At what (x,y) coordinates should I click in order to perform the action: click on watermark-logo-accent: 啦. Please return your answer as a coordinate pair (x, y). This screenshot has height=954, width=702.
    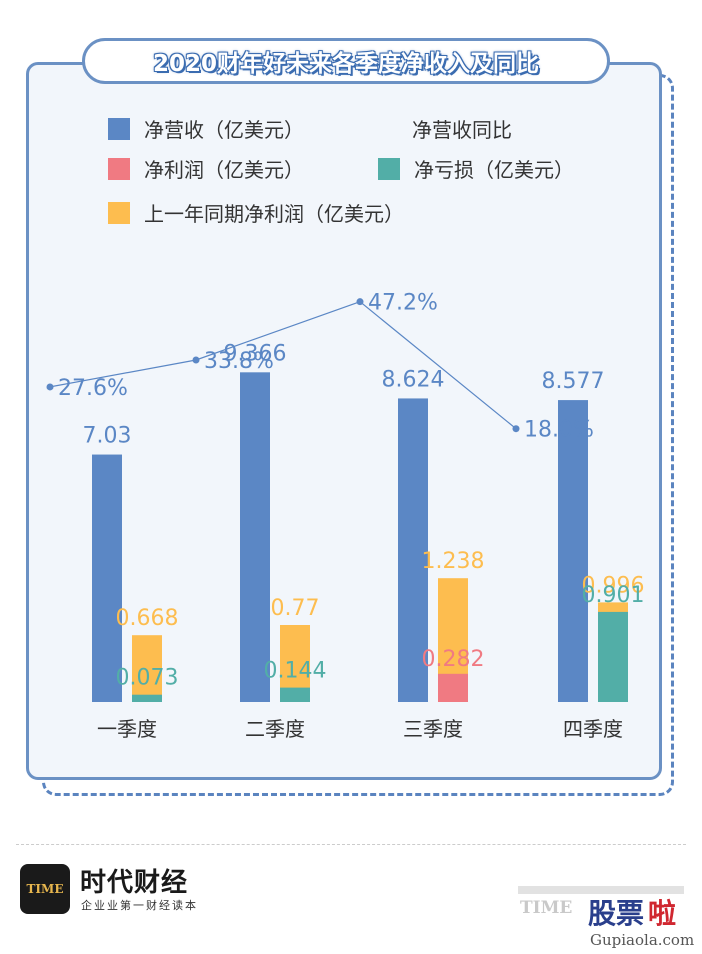
    Looking at the image, I should click on (662, 913).